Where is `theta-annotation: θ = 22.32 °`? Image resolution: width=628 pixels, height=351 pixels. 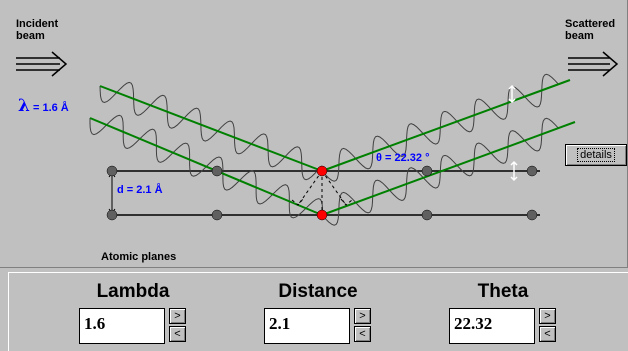 theta-annotation: θ = 22.32 ° is located at coordinates (403, 158).